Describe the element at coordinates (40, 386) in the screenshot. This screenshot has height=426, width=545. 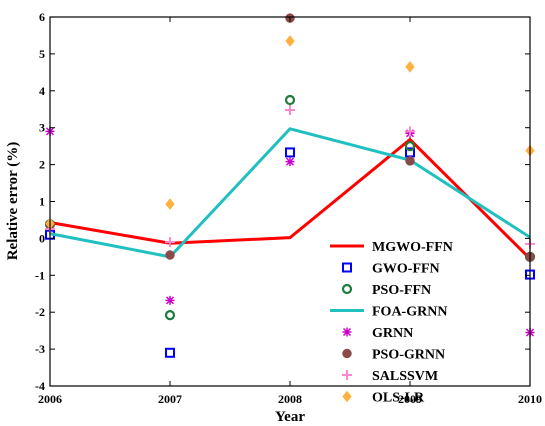
I see `y-tick-label: -4` at that location.